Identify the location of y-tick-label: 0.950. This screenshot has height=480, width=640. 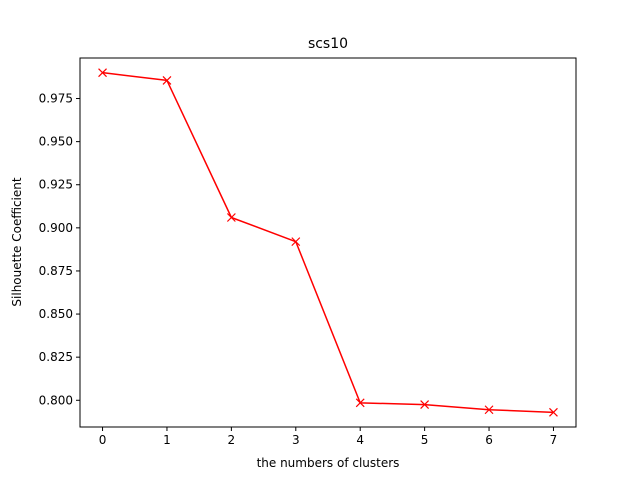
(56, 142).